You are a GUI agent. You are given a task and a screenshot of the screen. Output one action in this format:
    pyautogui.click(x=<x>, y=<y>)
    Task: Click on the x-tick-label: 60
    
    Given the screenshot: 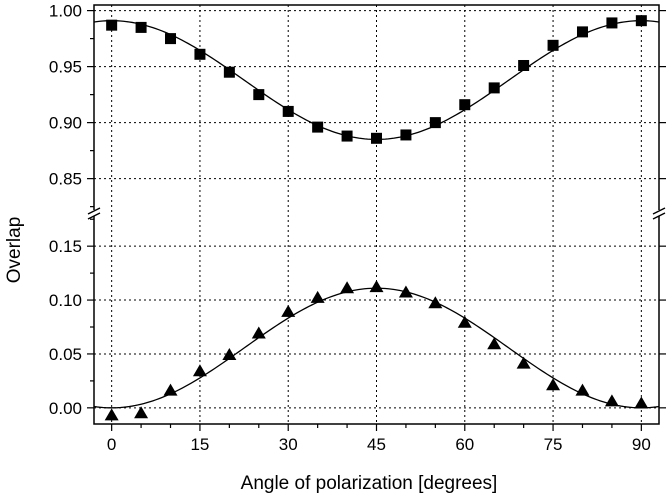 What is the action you would take?
    pyautogui.click(x=464, y=444)
    